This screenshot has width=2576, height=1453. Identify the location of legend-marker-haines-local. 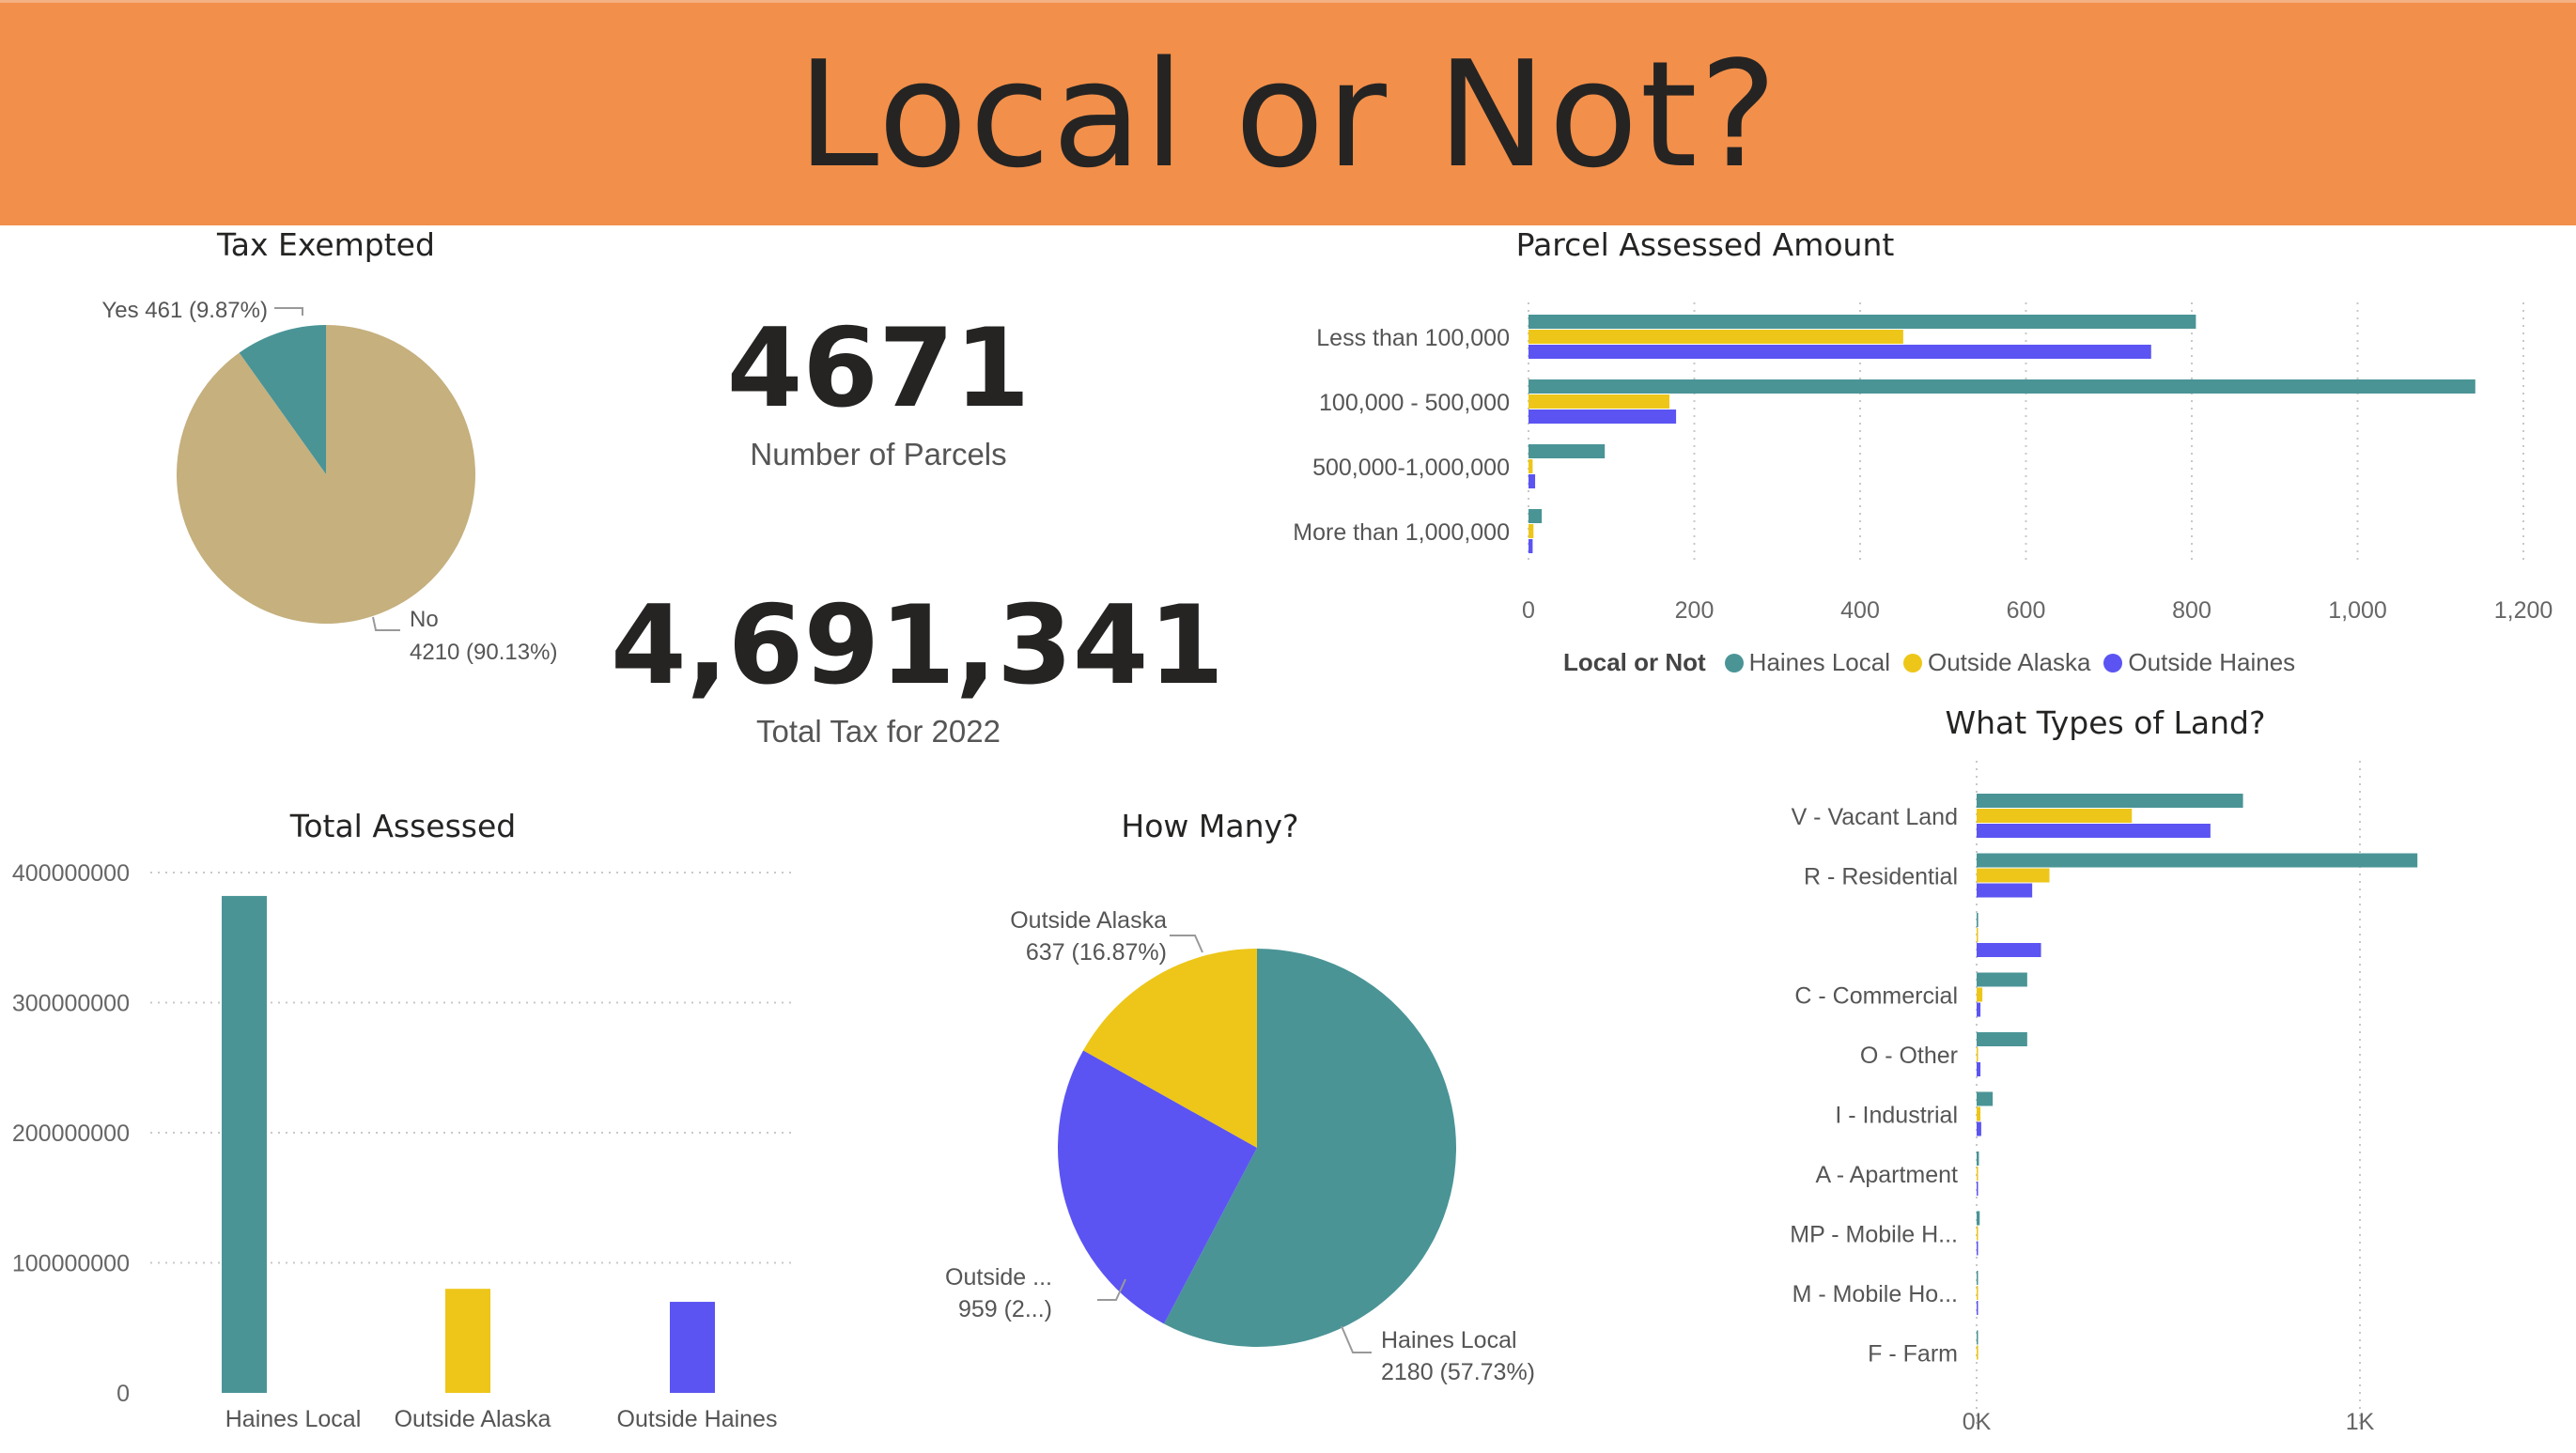
(1734, 662).